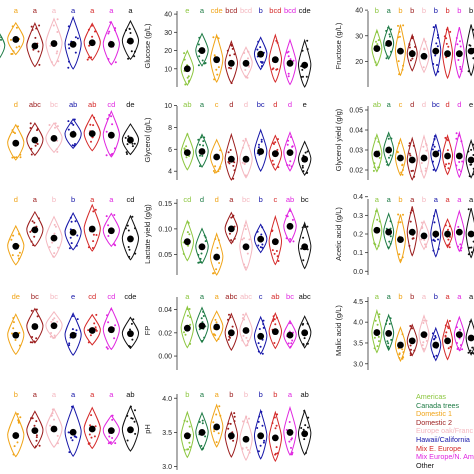 The image size is (474, 474). What do you see at coordinates (358, 272) in the screenshot?
I see `y-tick-label: 0.0` at bounding box center [358, 272].